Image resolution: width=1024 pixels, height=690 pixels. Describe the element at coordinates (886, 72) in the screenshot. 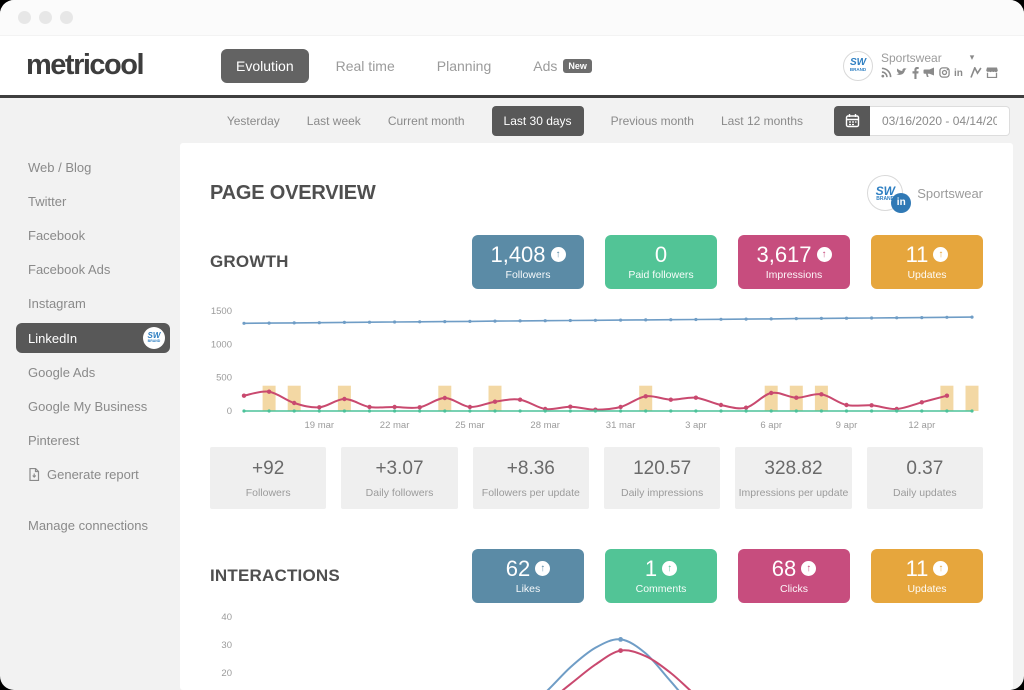

I see `rss-icon` at that location.